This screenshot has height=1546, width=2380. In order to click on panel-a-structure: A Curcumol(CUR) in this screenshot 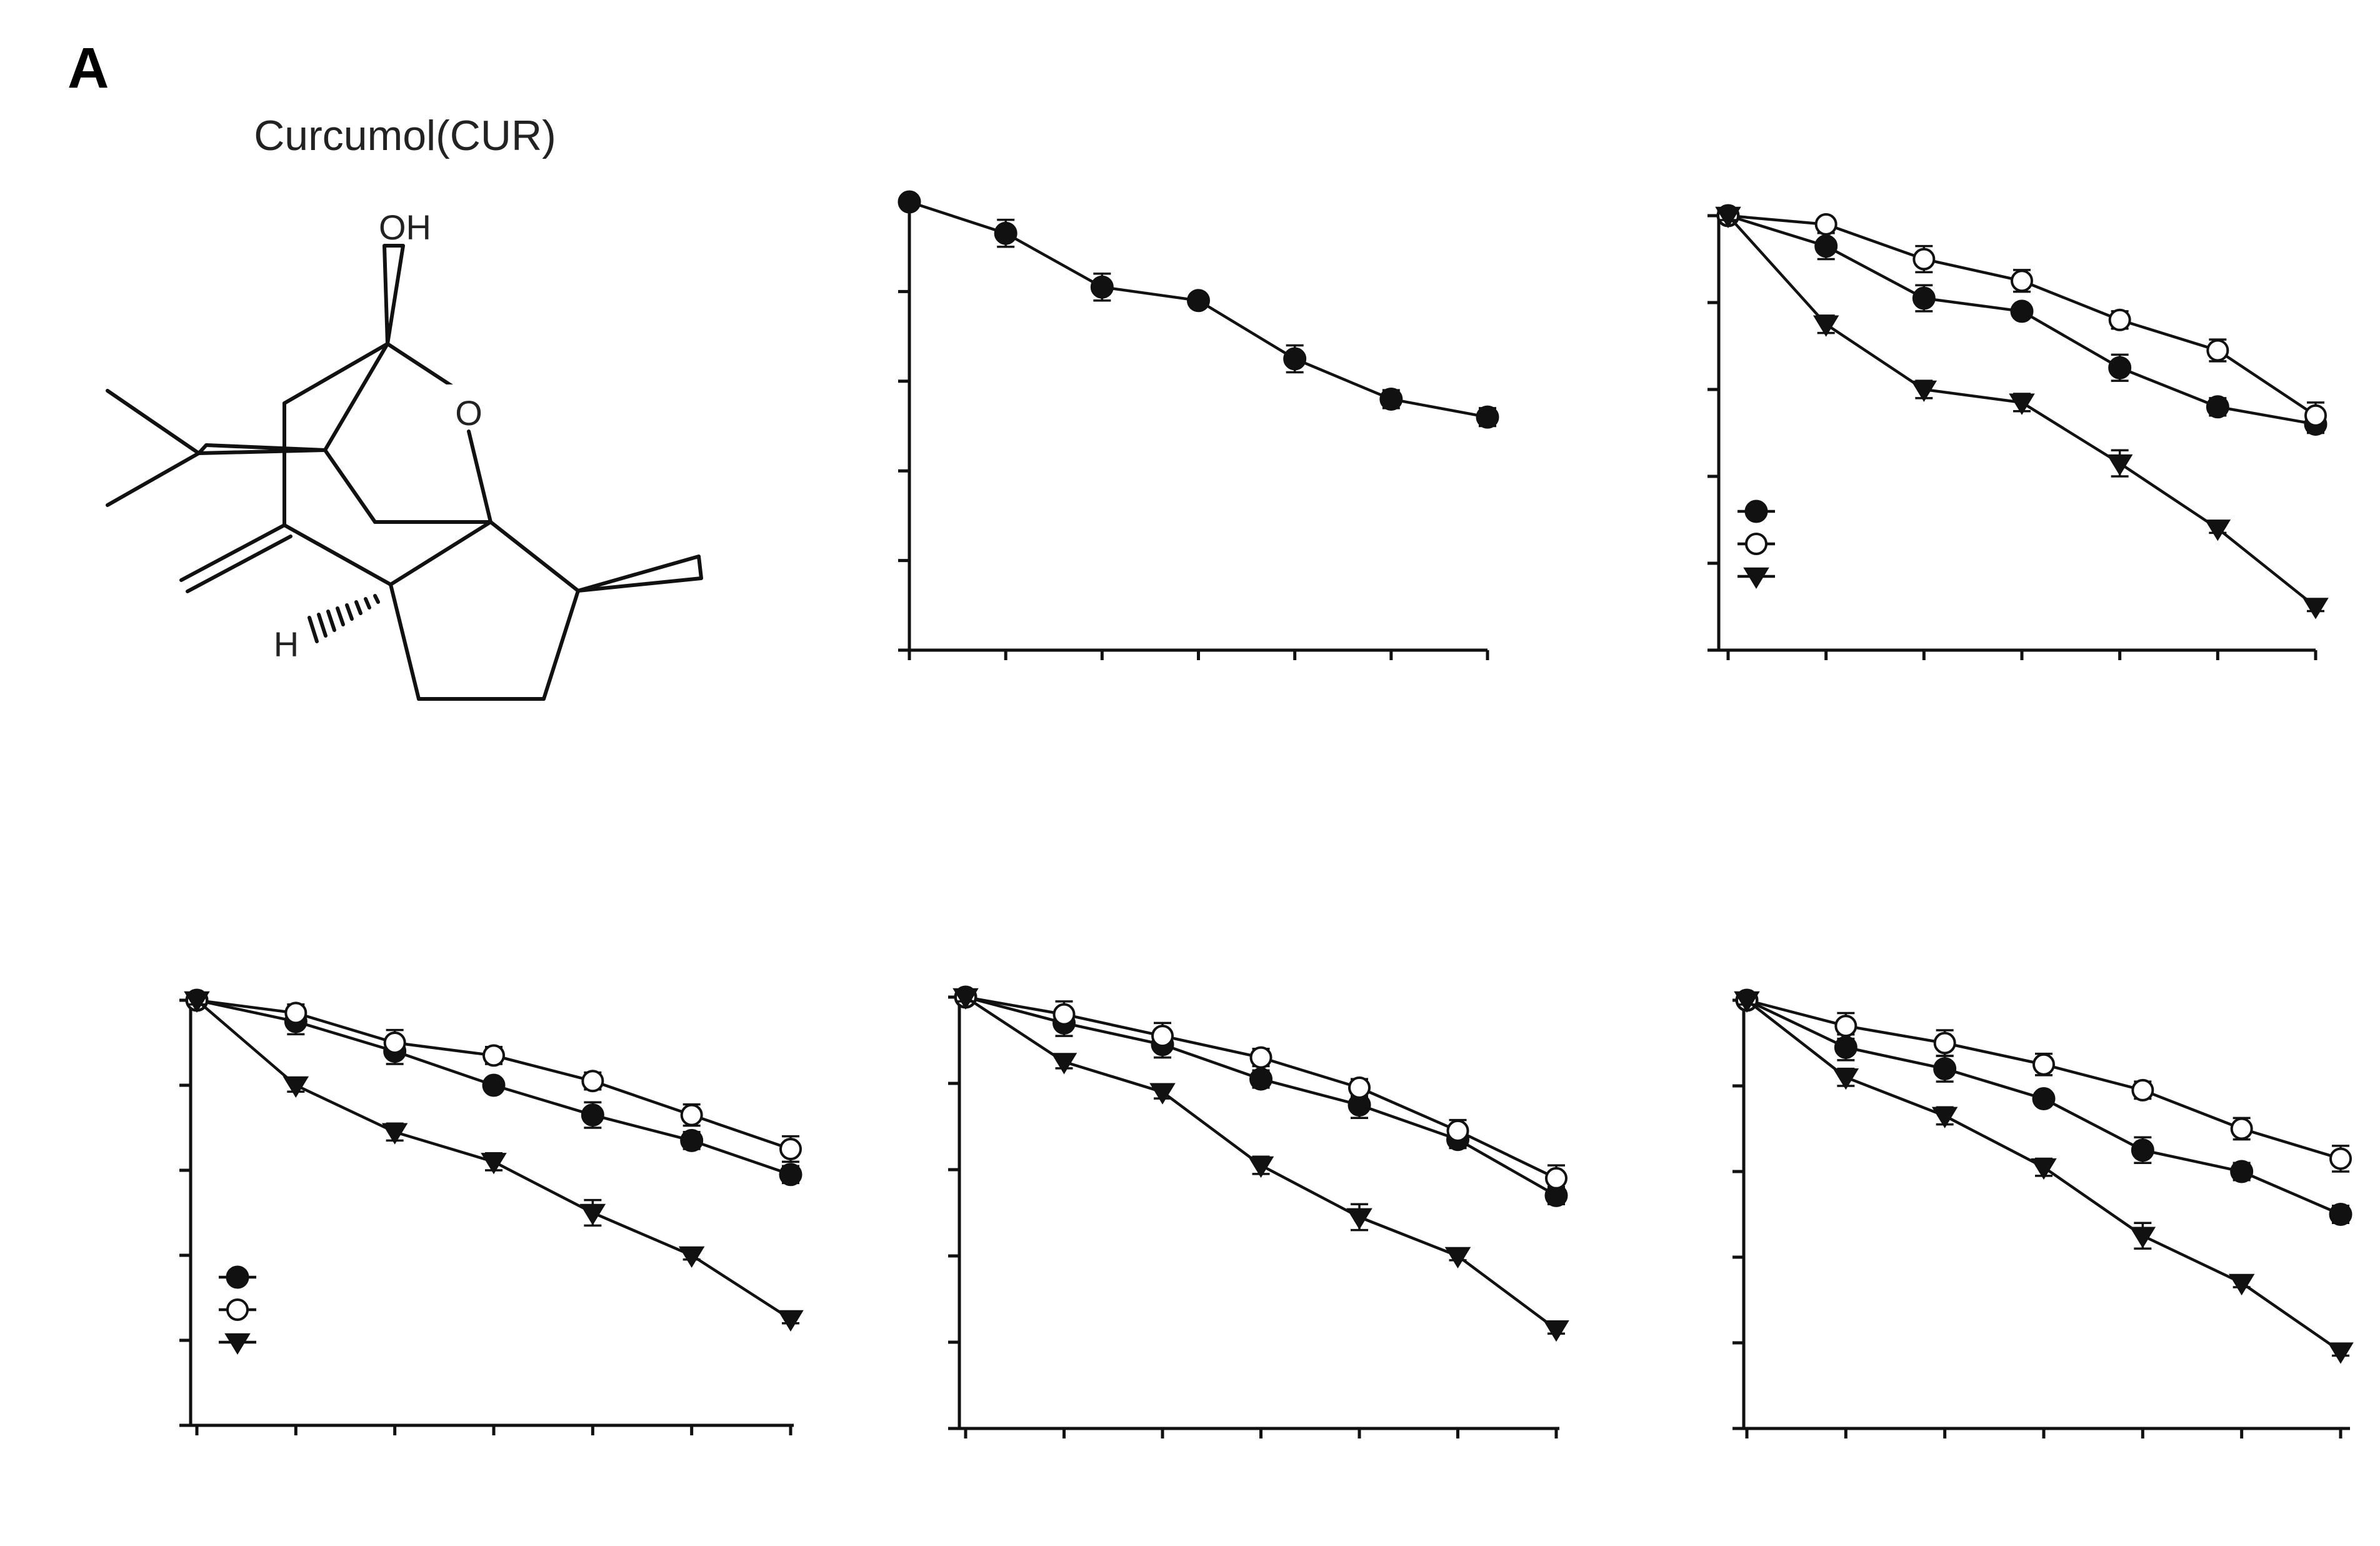, I will do `click(386, 369)`.